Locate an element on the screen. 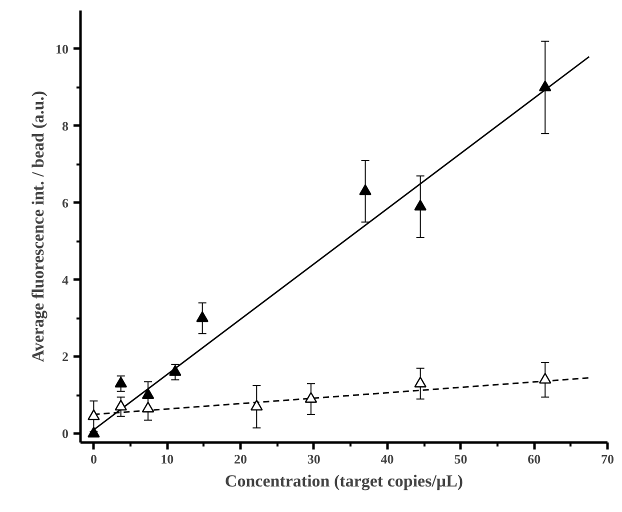  y-tick-label: 10 is located at coordinates (62, 48).